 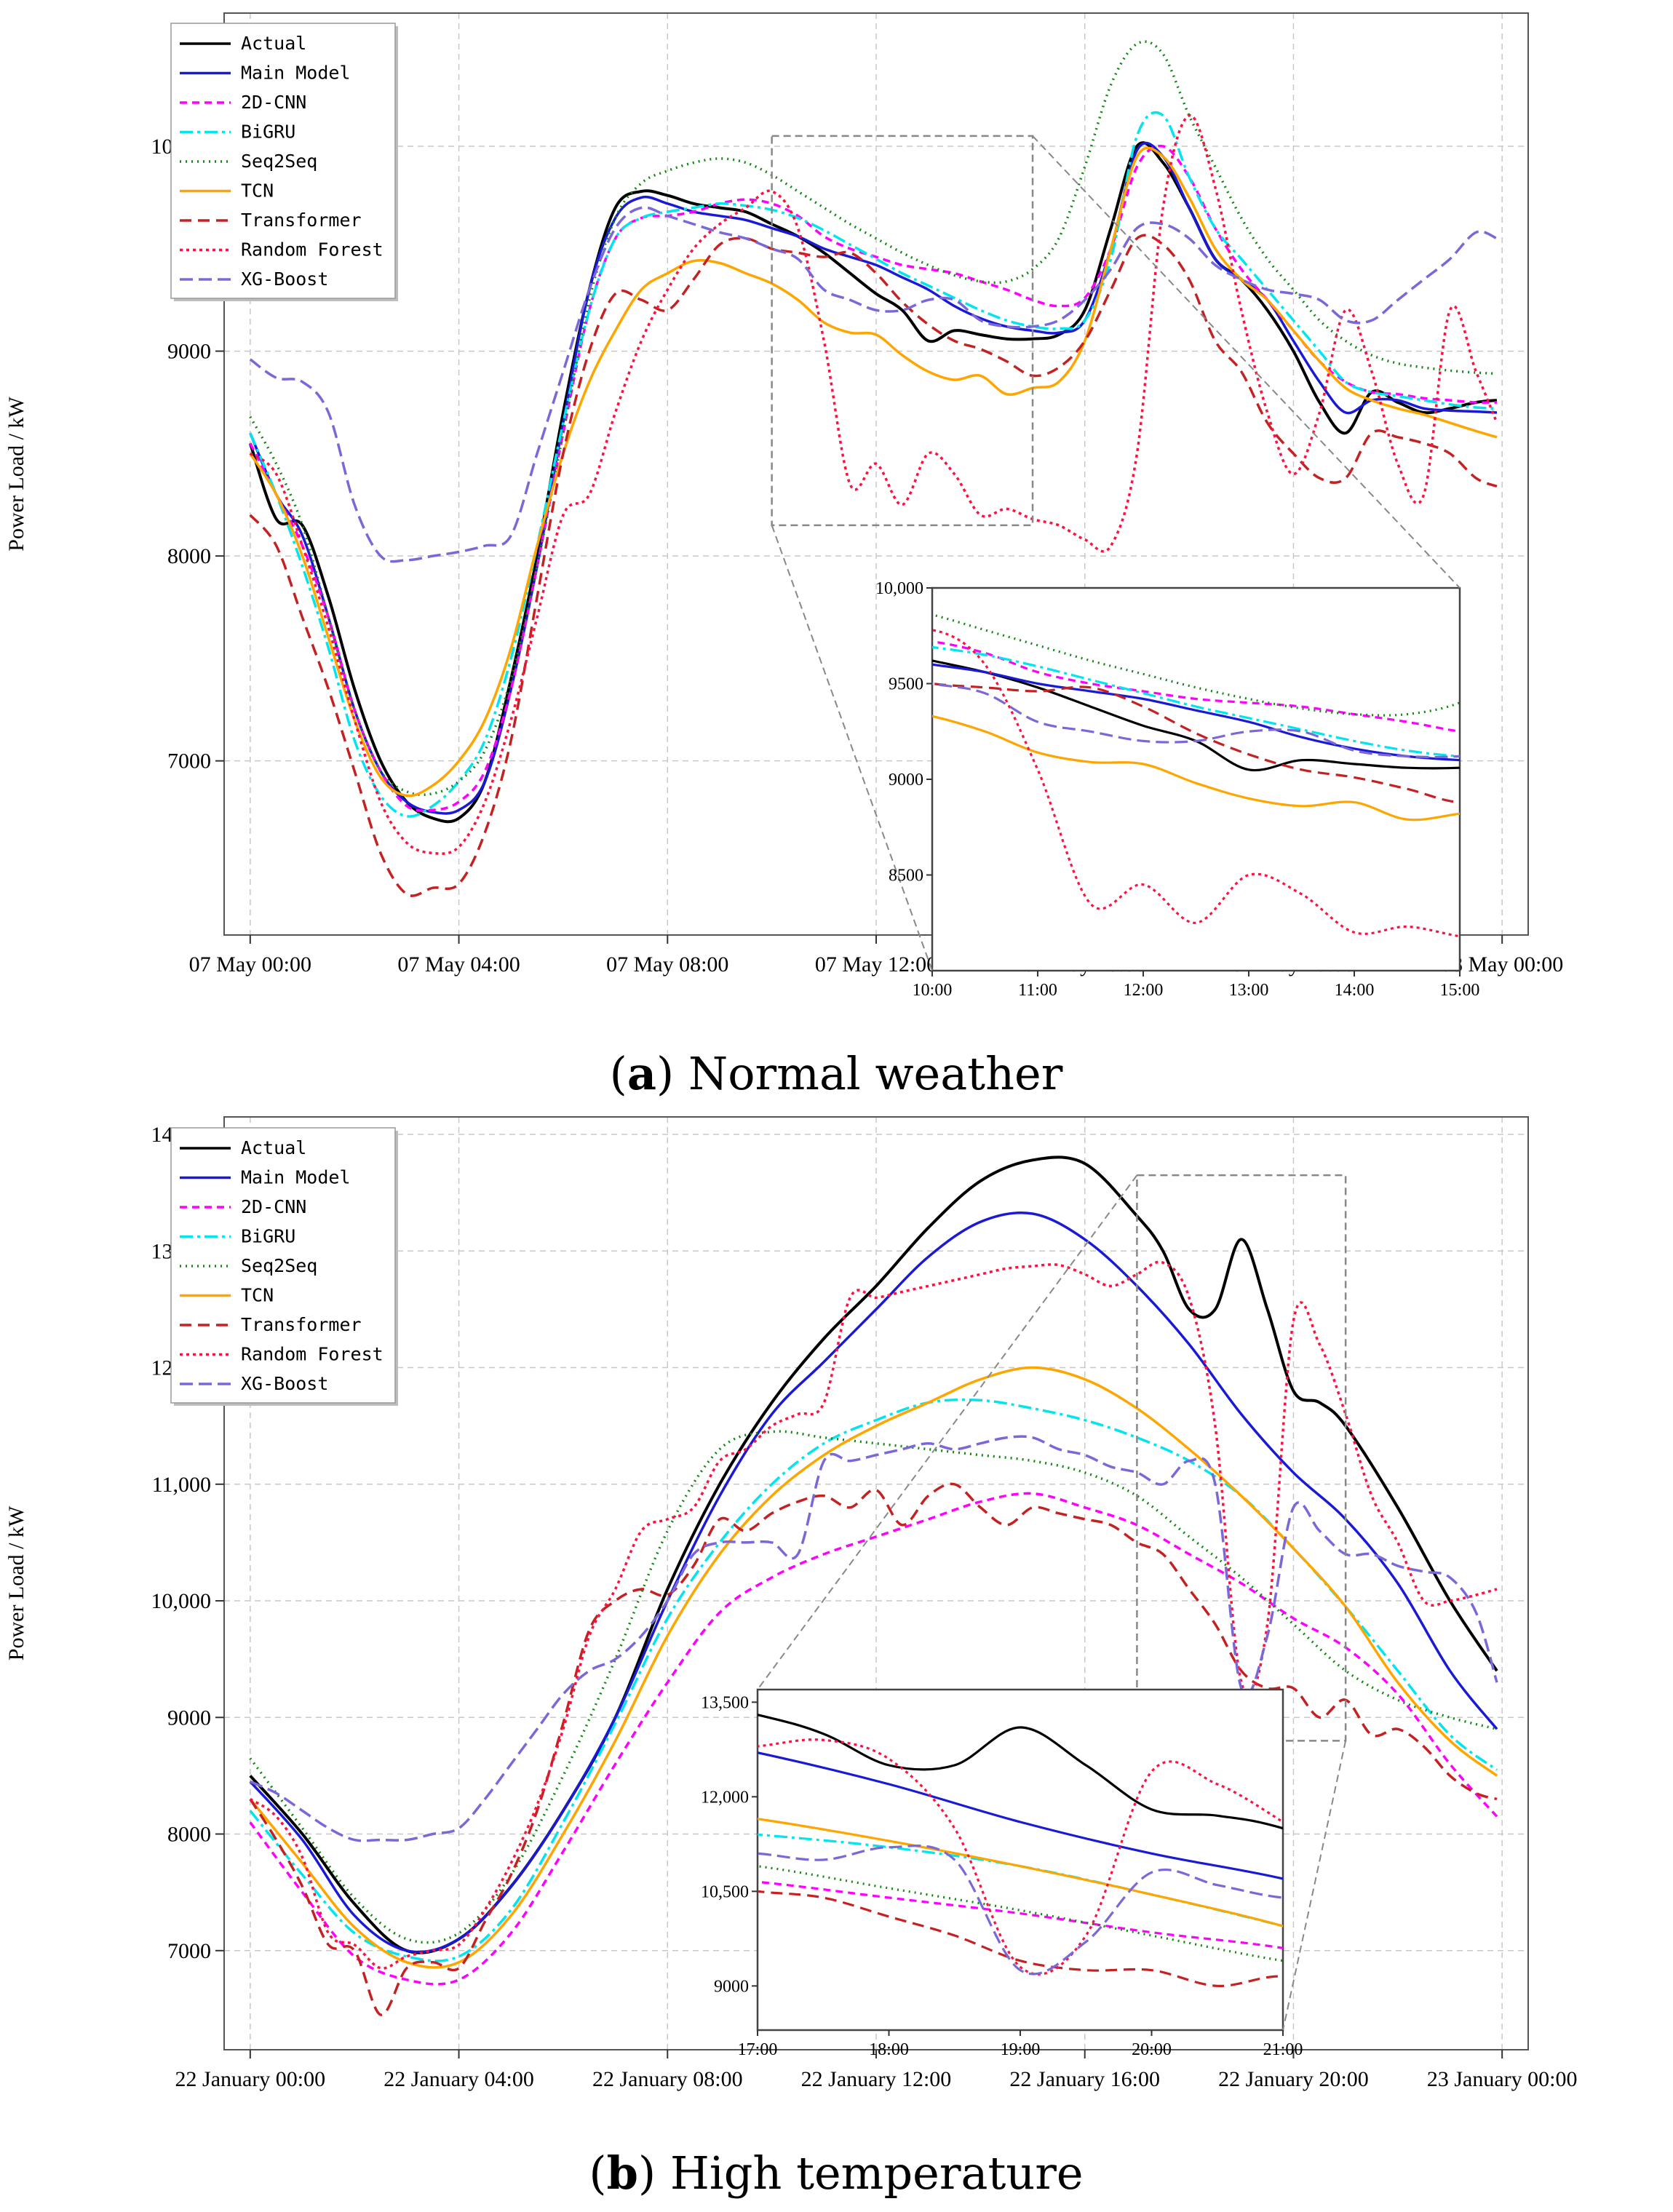 I want to click on y-tick-label: 10,000, so click(x=181, y=1601).